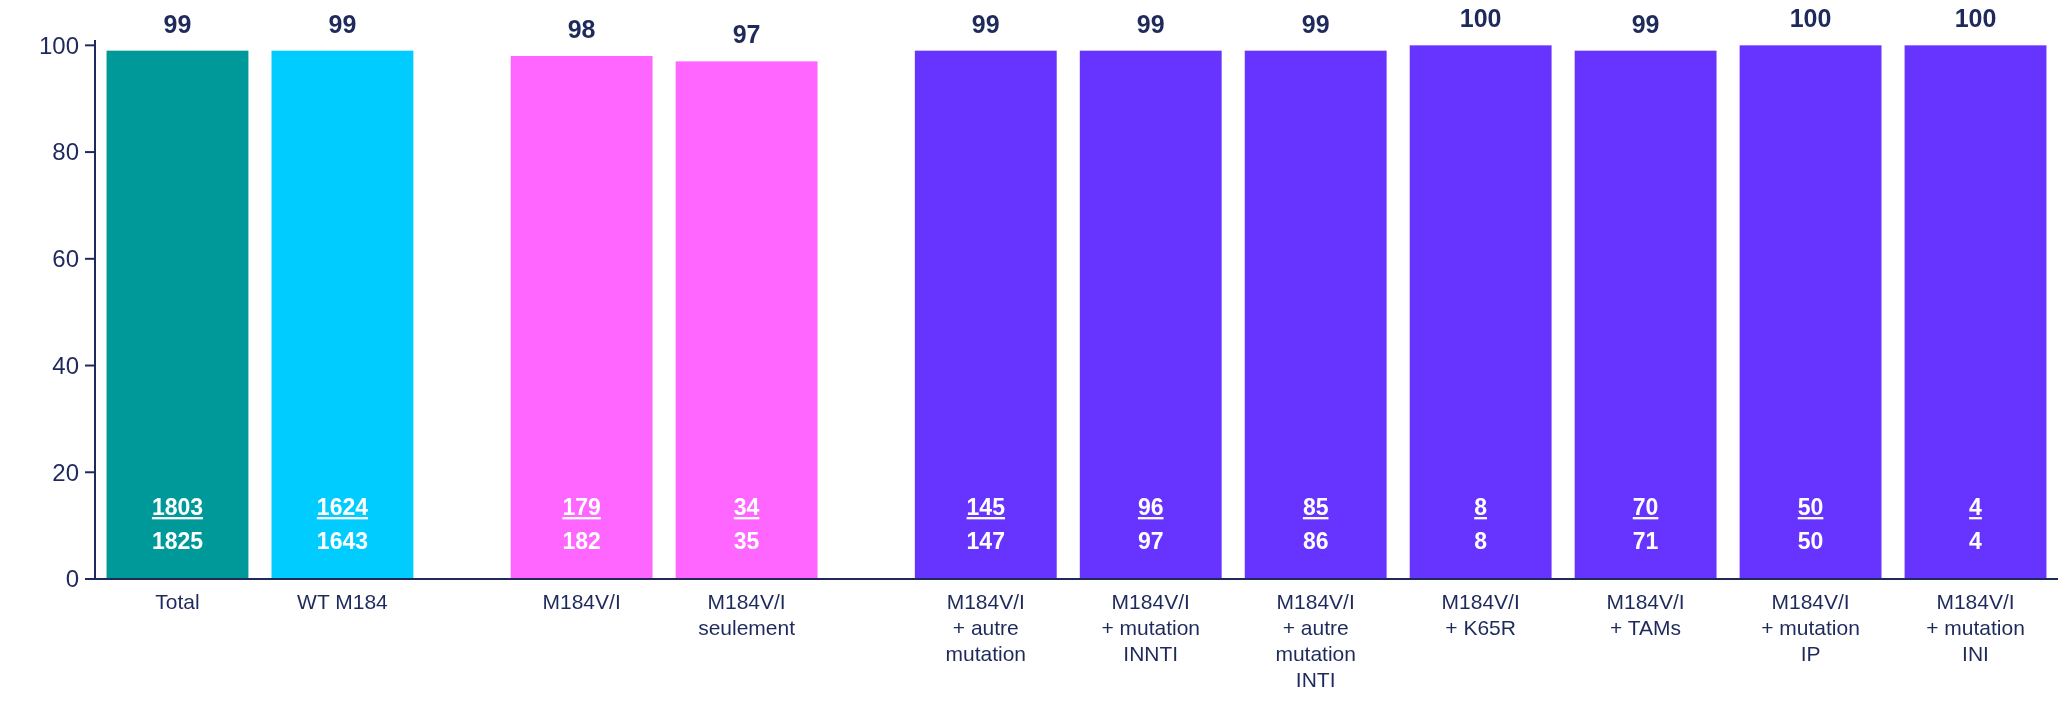 The width and height of the screenshot is (2062, 721). Describe the element at coordinates (65, 259) in the screenshot. I see `y-tick-label: 60` at that location.